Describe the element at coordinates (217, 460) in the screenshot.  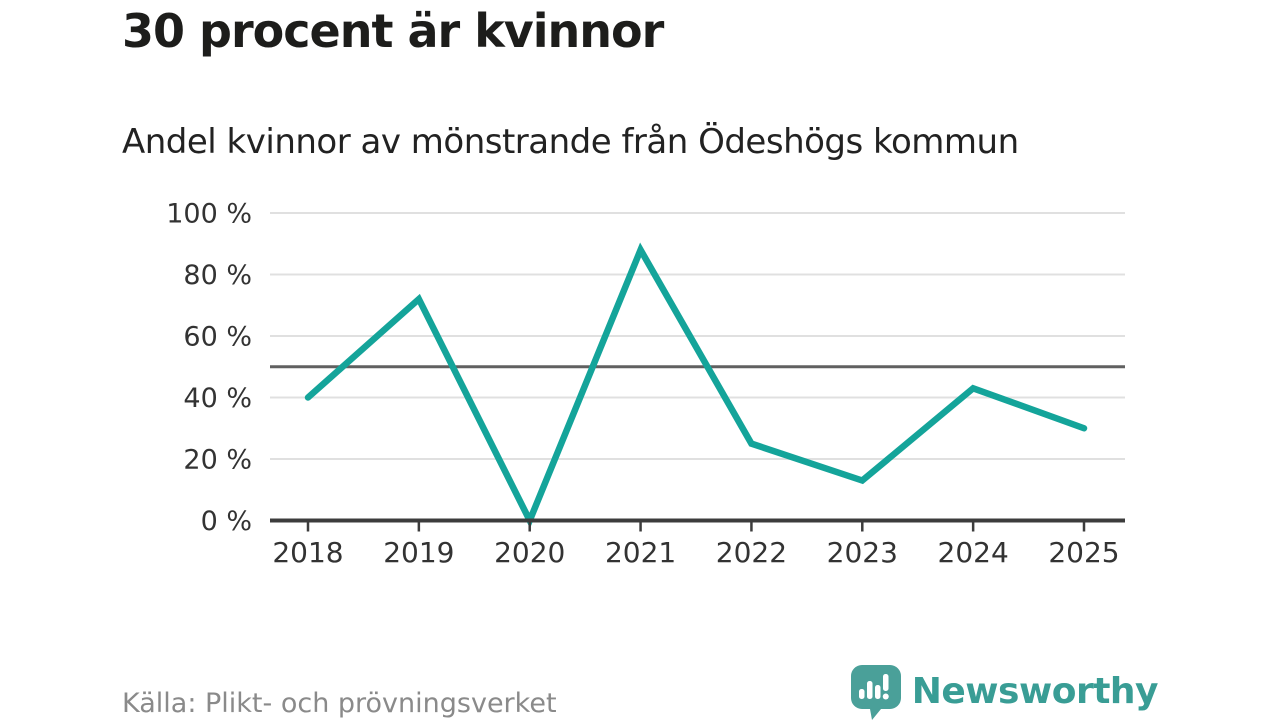
I see `y-axis-label: 20 %` at that location.